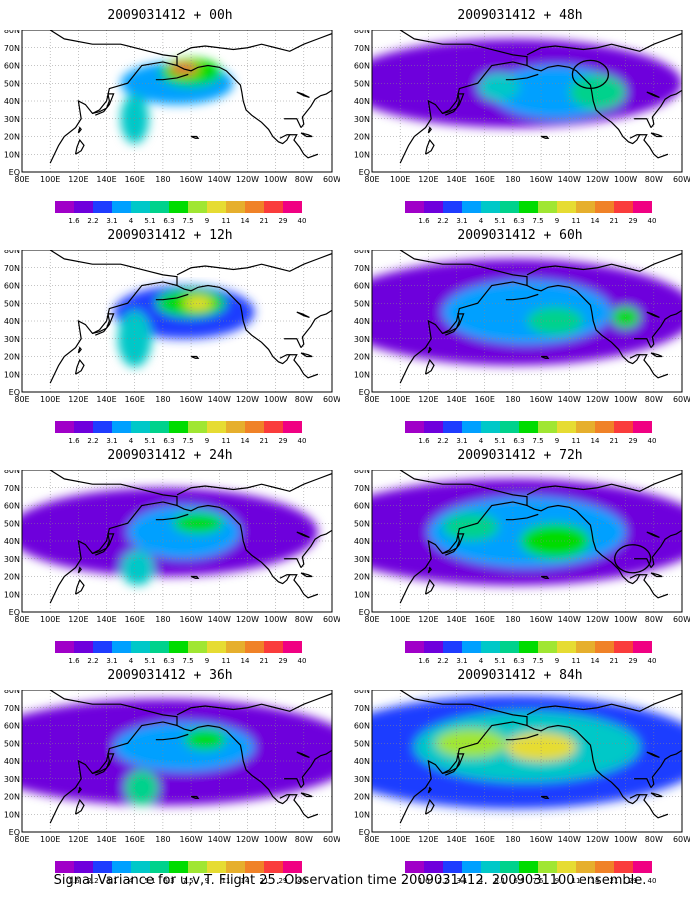 The height and width of the screenshot is (900, 700). What do you see at coordinates (275, 839) in the screenshot?
I see `lon-tick-label: 100W` at bounding box center [275, 839].